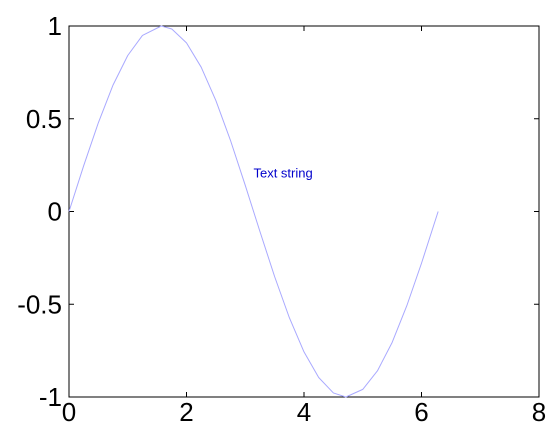 This screenshot has height=434, width=558. Describe the element at coordinates (39, 304) in the screenshot. I see `y-tick-label: -0.5` at that location.